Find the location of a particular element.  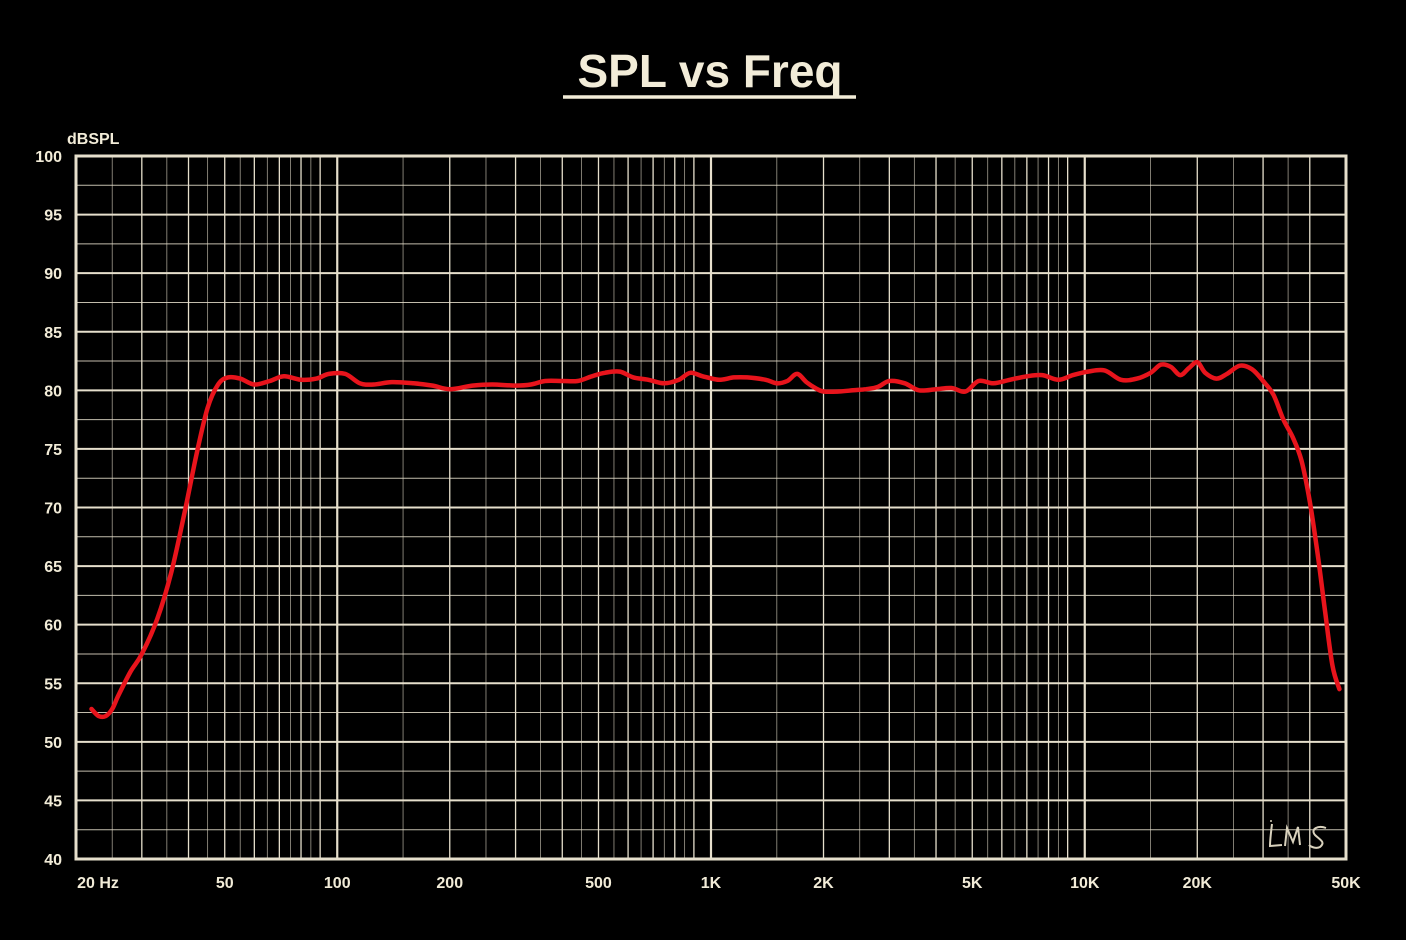

y-tick-label: 100 is located at coordinates (48, 157).